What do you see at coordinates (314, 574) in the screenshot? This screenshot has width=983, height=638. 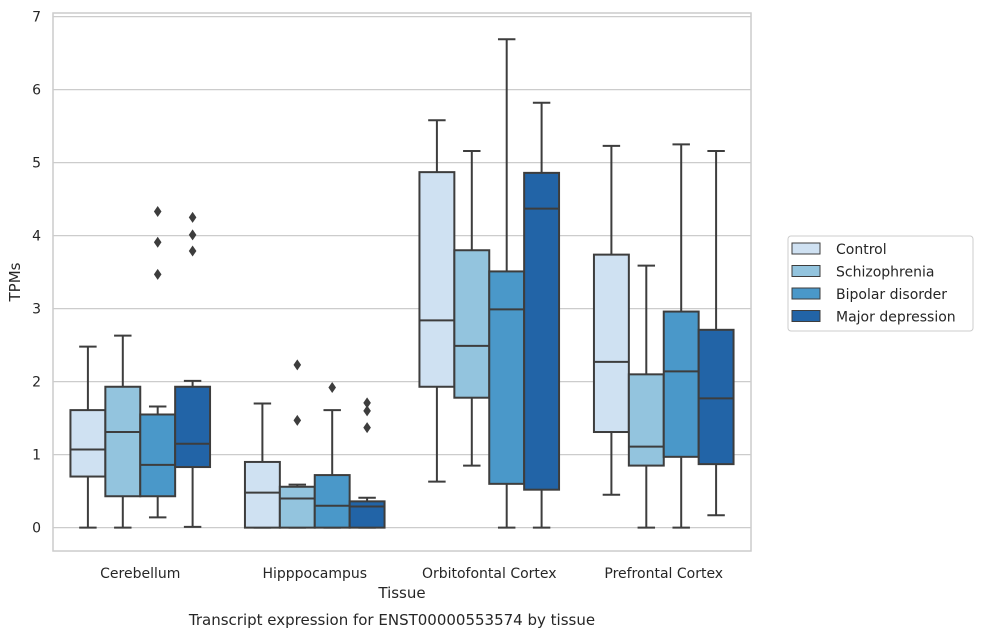 I see `x-tick-label: Hipppocampus` at bounding box center [314, 574].